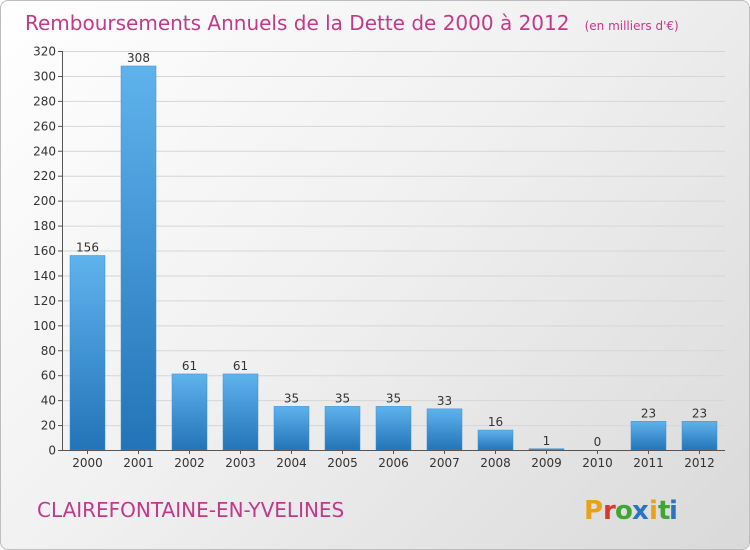  Describe the element at coordinates (138, 258) in the screenshot. I see `bar-2001` at that location.